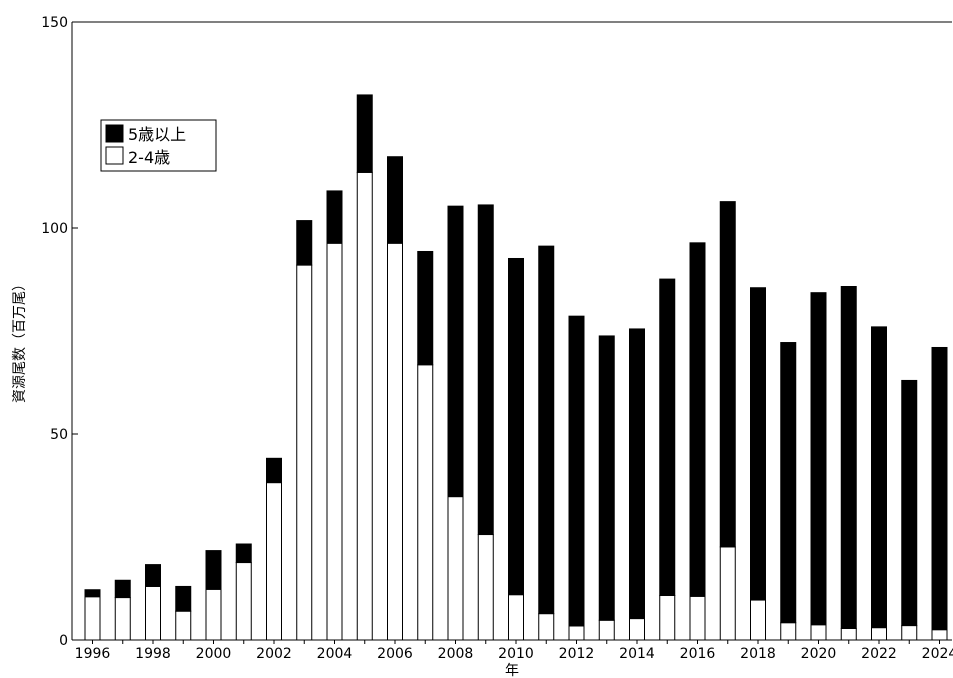 This screenshot has width=953, height=678. What do you see at coordinates (939, 635) in the screenshot?
I see `bar-2to4-2024` at bounding box center [939, 635].